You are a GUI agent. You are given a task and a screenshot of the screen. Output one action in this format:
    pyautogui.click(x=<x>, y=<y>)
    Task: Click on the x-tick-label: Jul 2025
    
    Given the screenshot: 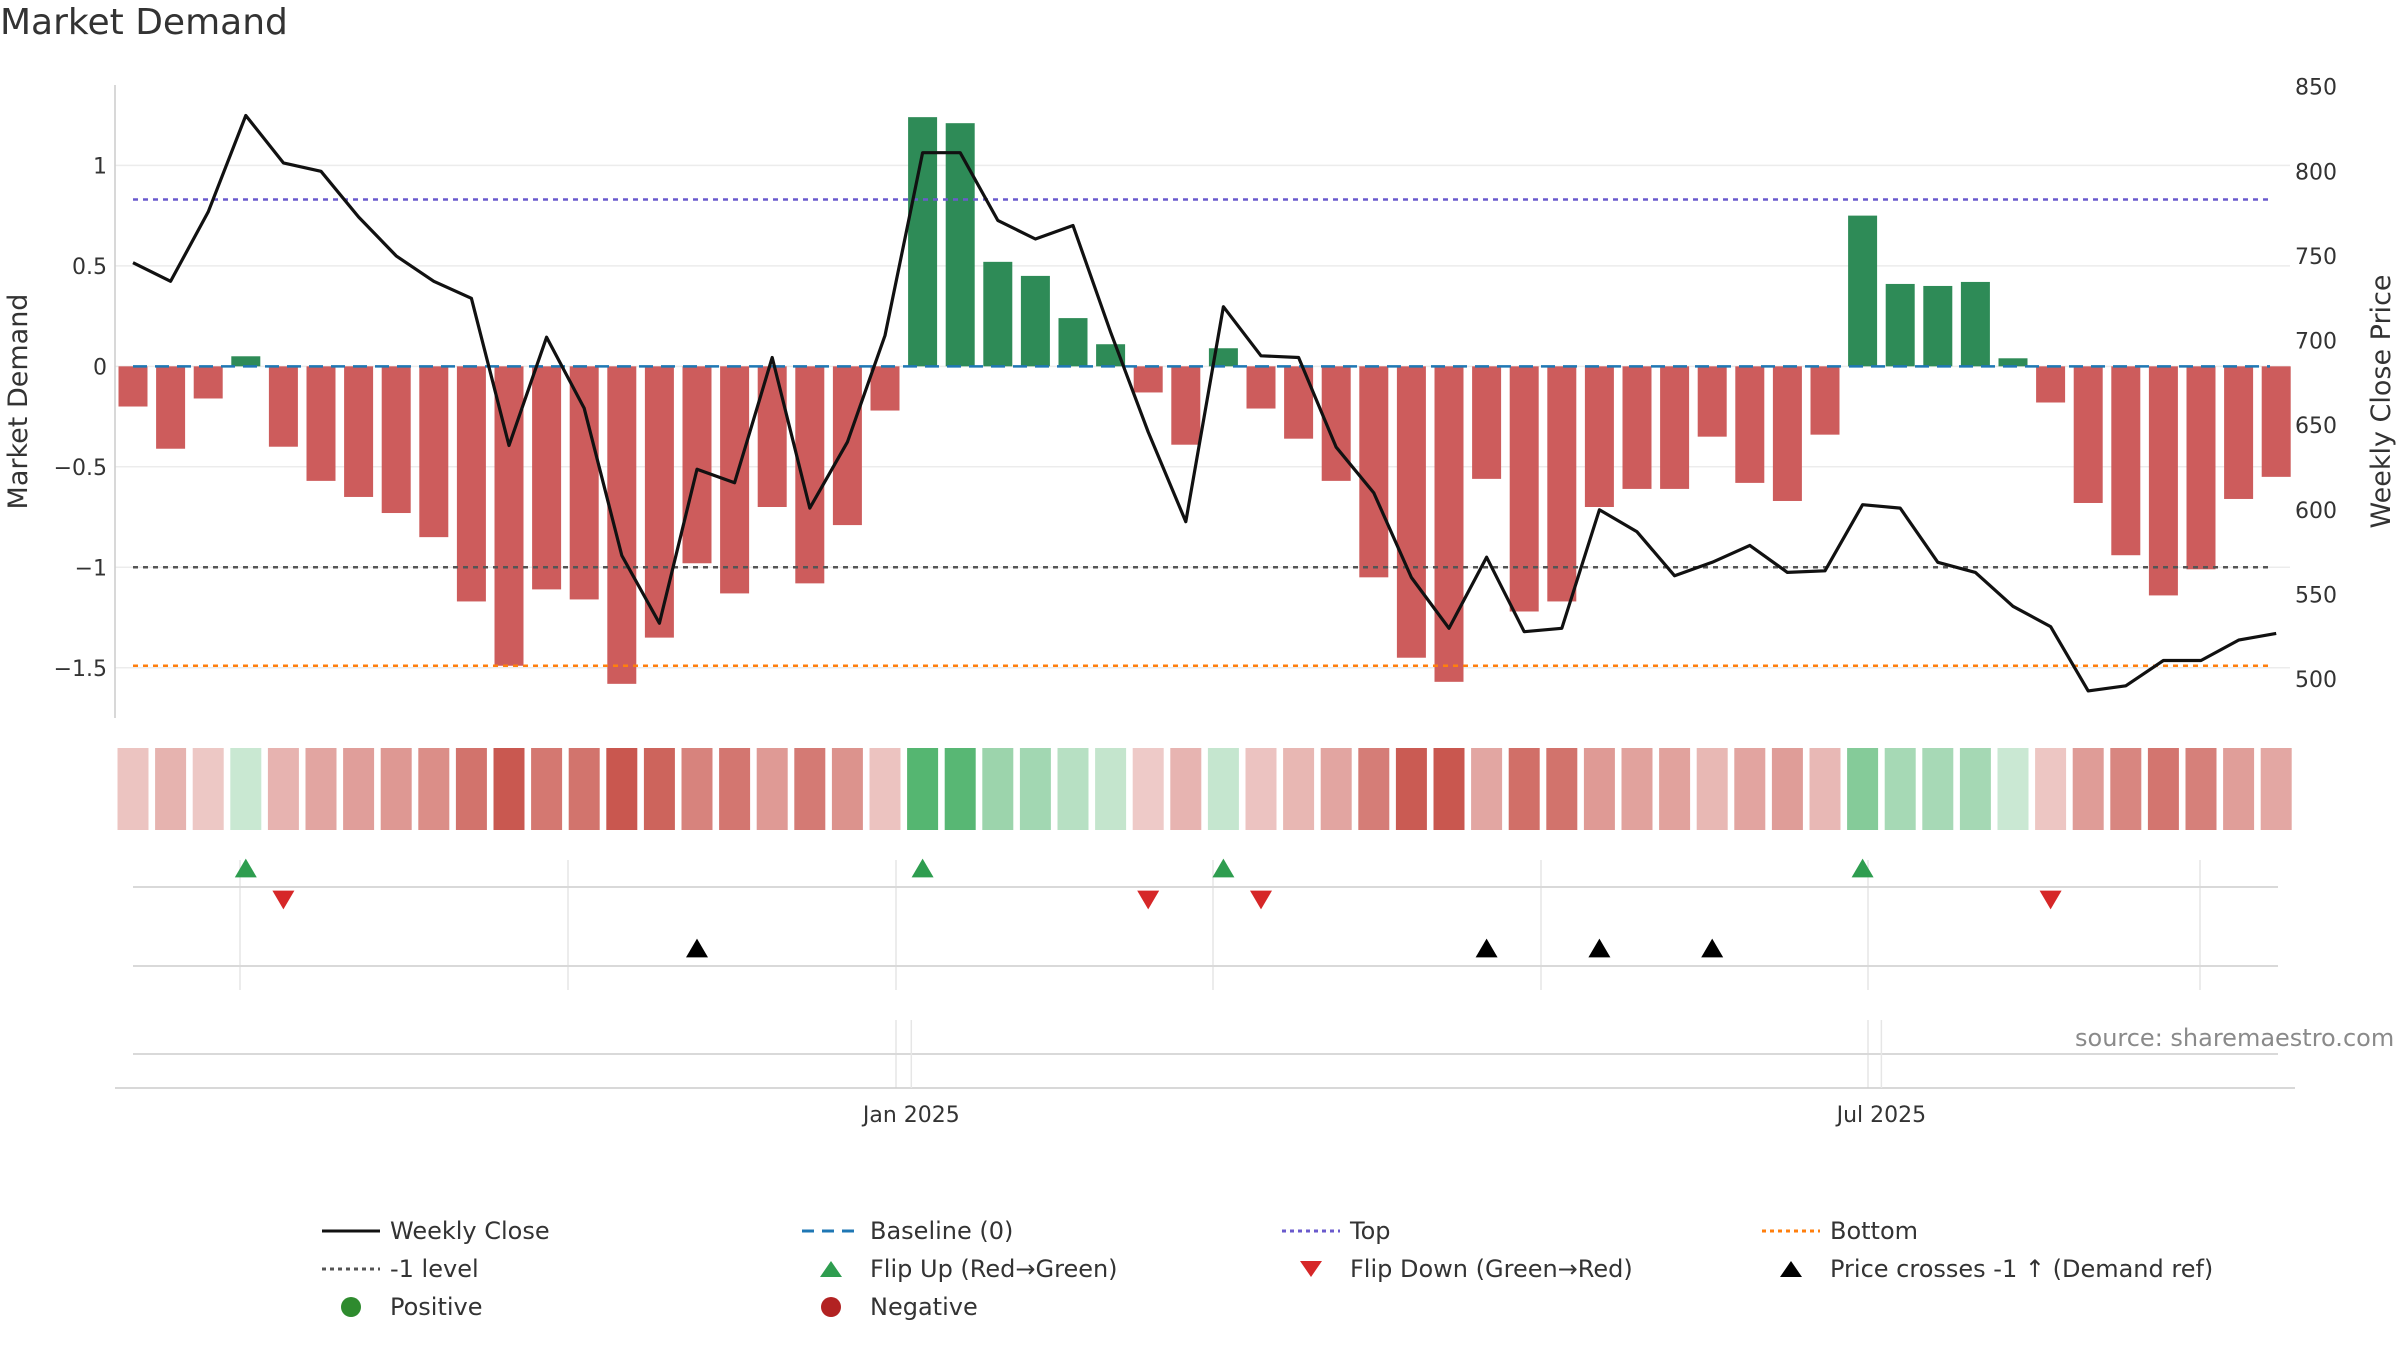 What is the action you would take?
    pyautogui.click(x=1881, y=1115)
    